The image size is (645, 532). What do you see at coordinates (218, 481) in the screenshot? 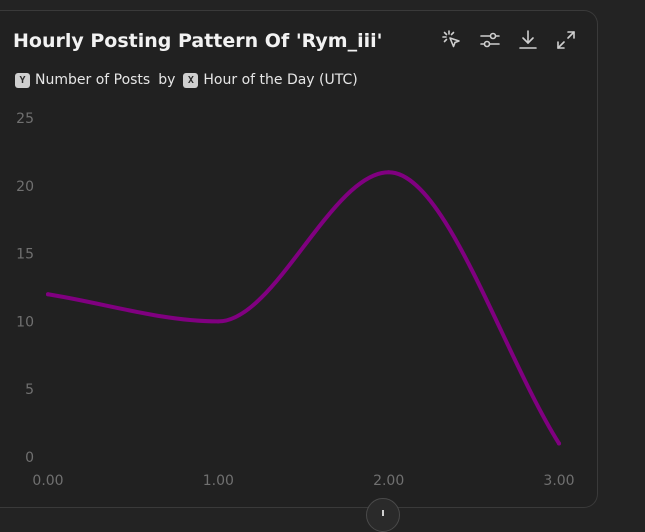
I see `x-tick-label: 1.00` at bounding box center [218, 481].